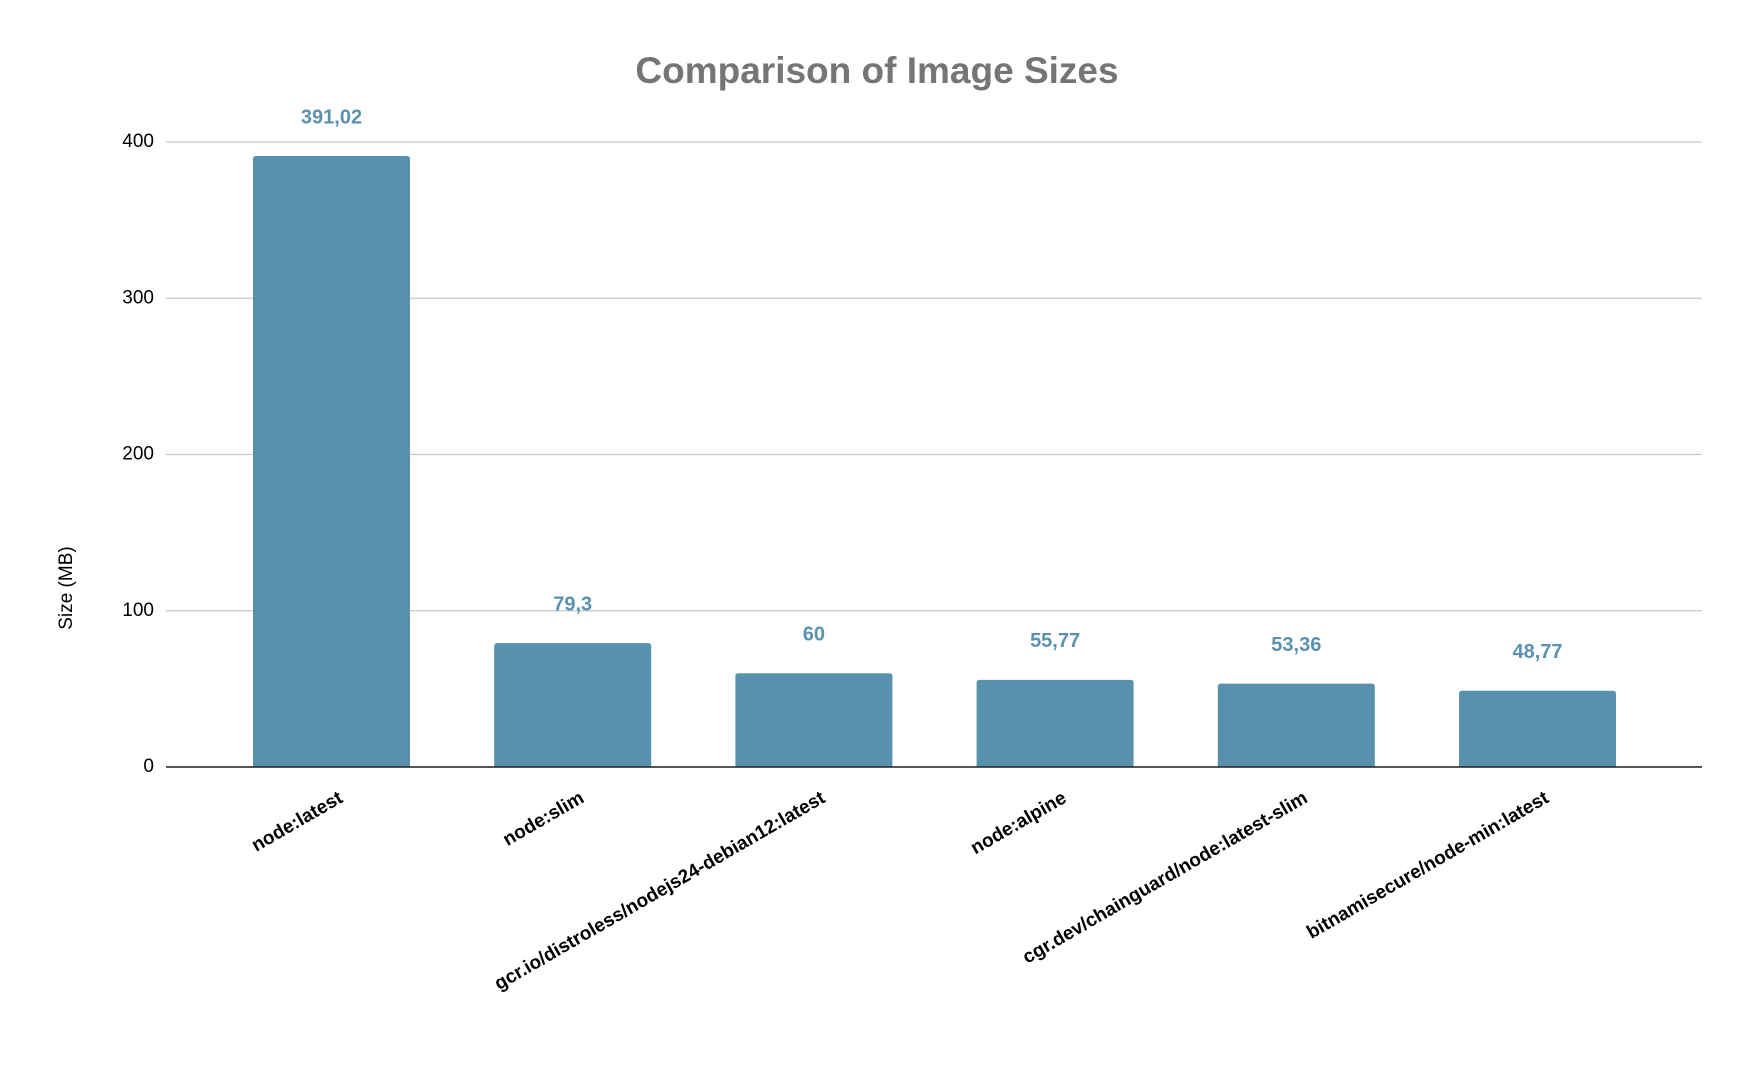 This screenshot has height=1074, width=1738. Describe the element at coordinates (1055, 641) in the screenshot. I see `value-label: 55,77` at that location.